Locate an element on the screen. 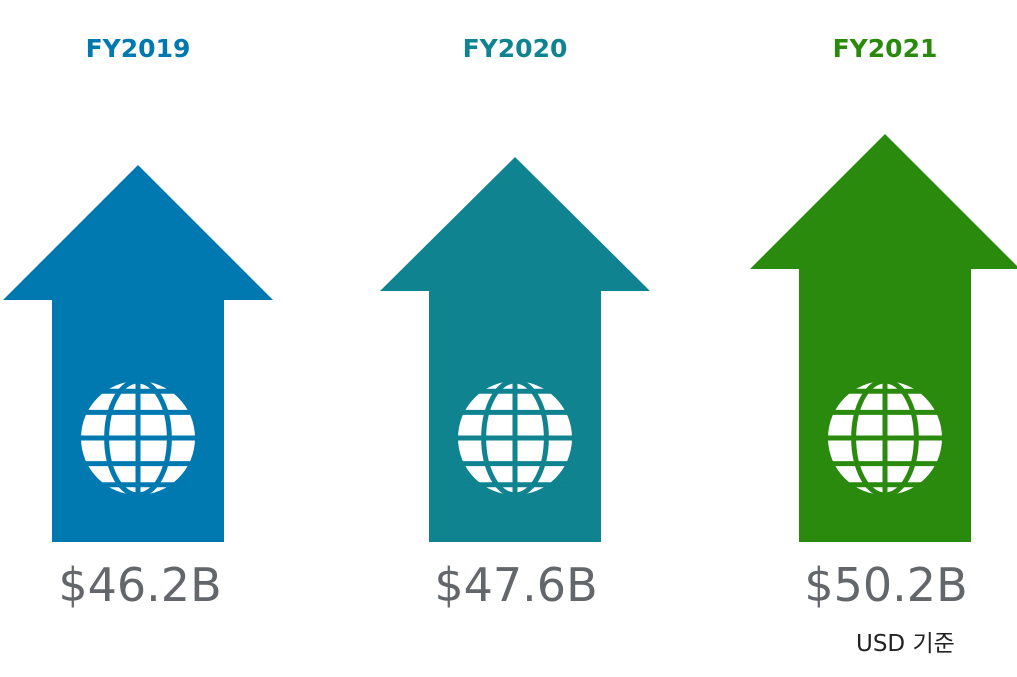  value-fy2019: $46.2B is located at coordinates (140, 585).